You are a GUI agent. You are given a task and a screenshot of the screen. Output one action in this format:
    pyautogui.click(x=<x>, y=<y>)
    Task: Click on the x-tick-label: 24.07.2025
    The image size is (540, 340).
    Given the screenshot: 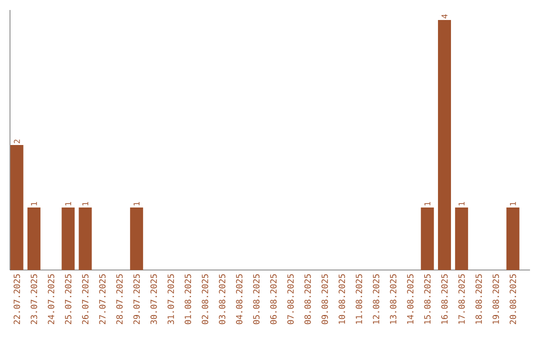 What is the action you would take?
    pyautogui.click(x=51, y=299)
    